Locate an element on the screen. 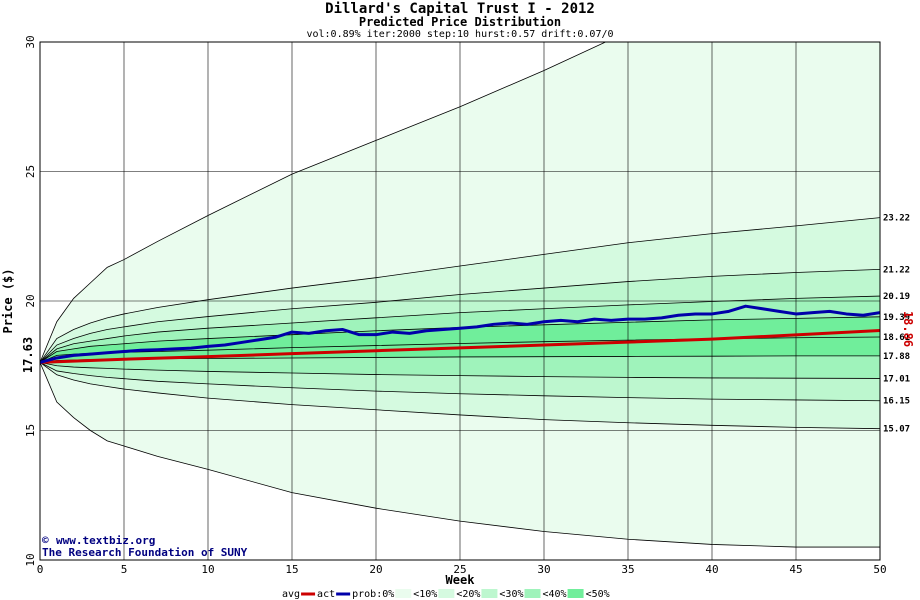 Image resolution: width=920 pixels, height=600 pixels. copyright-icon: © is located at coordinates (45, 540).